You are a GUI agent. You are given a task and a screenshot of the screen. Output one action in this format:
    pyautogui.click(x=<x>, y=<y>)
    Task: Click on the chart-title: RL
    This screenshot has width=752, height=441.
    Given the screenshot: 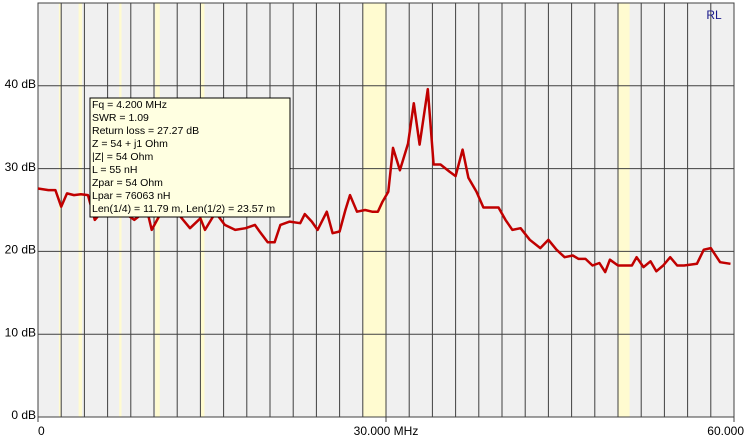 What is the action you would take?
    pyautogui.click(x=714, y=15)
    